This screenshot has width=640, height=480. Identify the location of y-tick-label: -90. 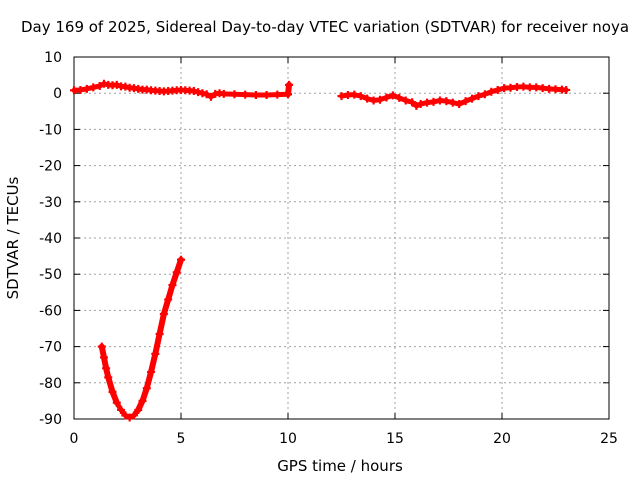
(50, 420).